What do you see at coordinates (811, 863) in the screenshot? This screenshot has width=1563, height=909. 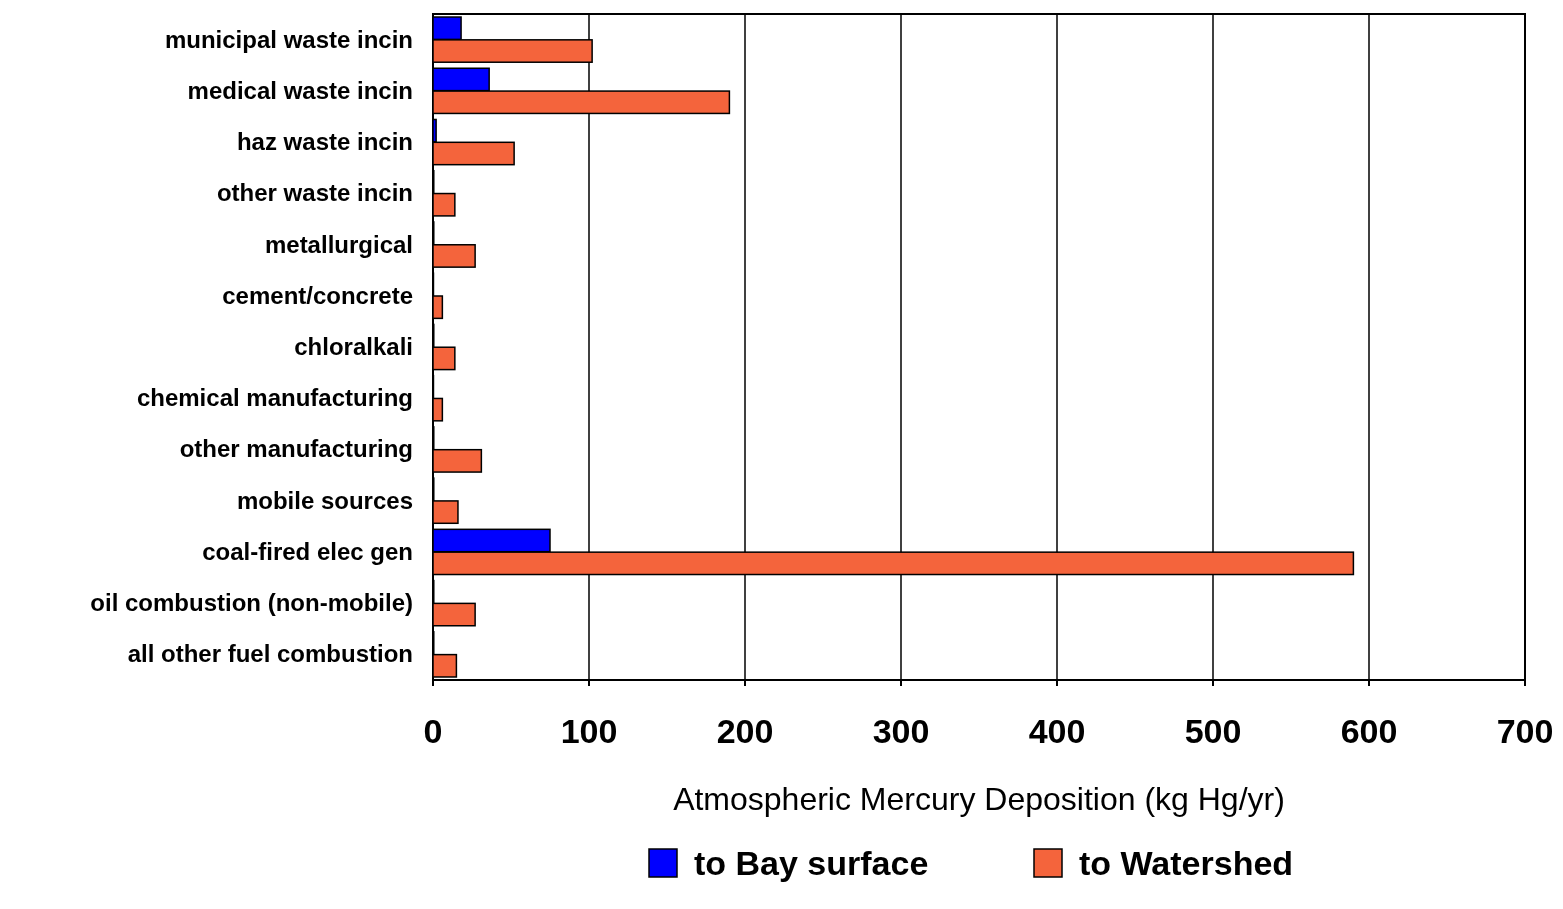 I see `legend-label: to Bay surface` at bounding box center [811, 863].